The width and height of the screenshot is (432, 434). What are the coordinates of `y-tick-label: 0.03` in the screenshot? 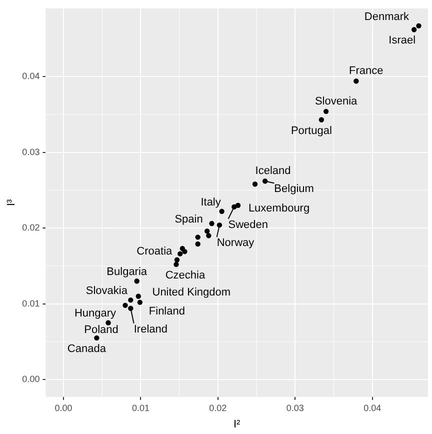 It's located at (31, 151).